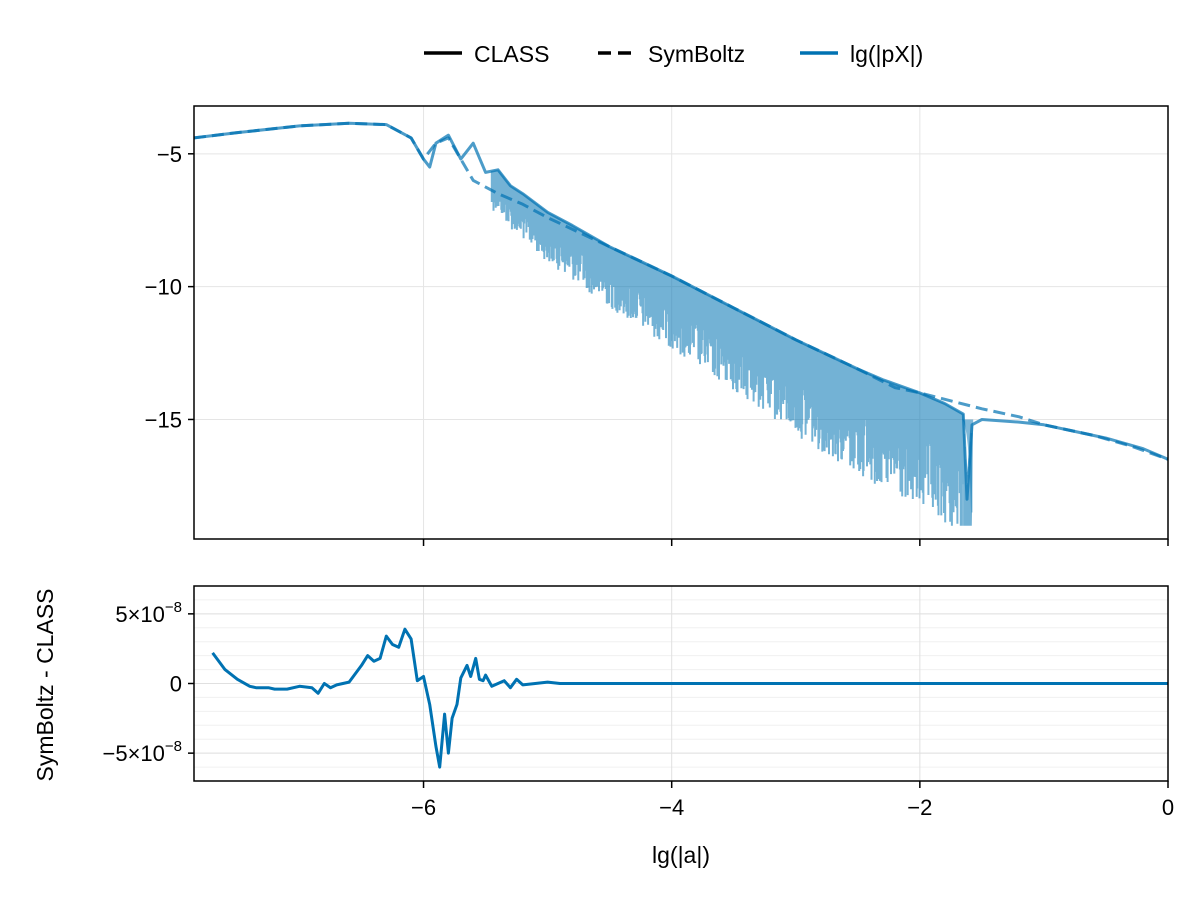 The height and width of the screenshot is (900, 1200). Describe the element at coordinates (919, 807) in the screenshot. I see `bottom-xtick-label: −2` at that location.